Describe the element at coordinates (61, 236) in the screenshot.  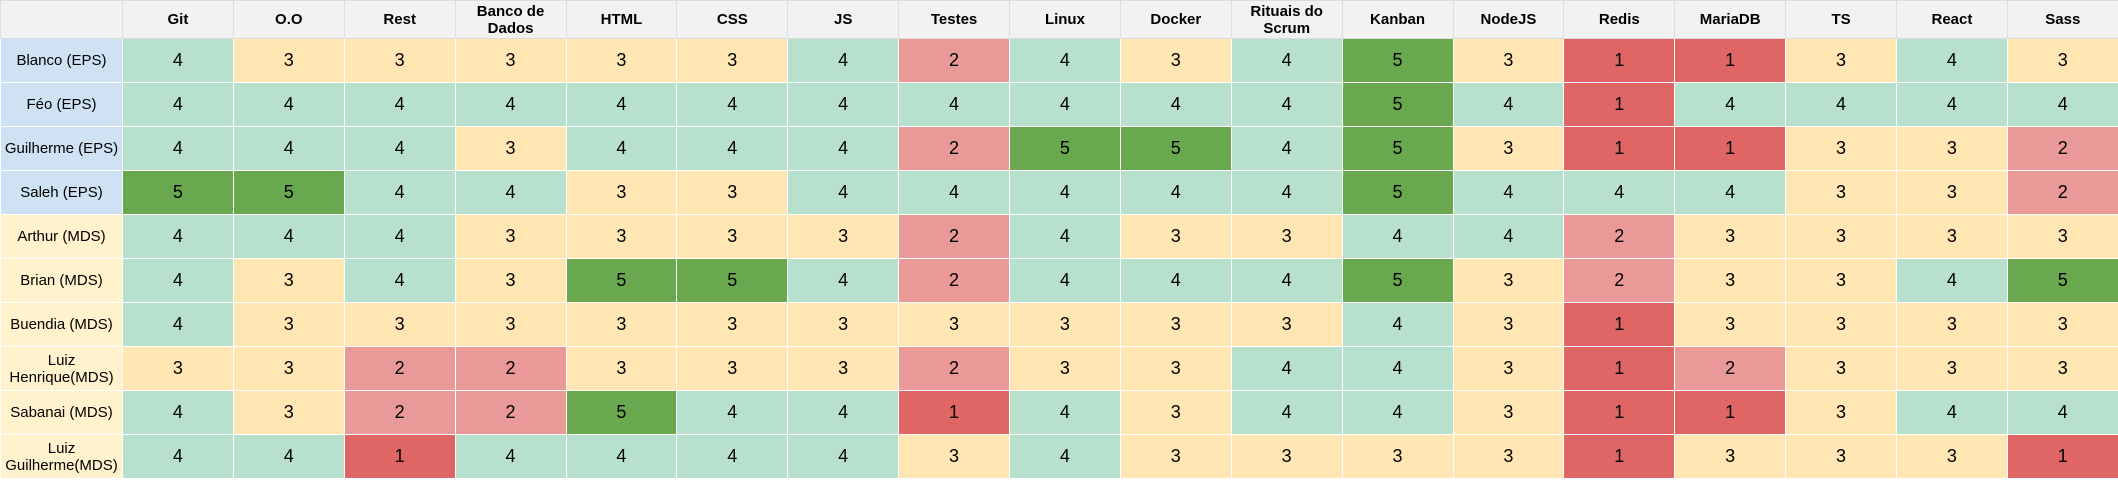
I see `row-header-arthur-mds: Arthur (MDS)` at that location.